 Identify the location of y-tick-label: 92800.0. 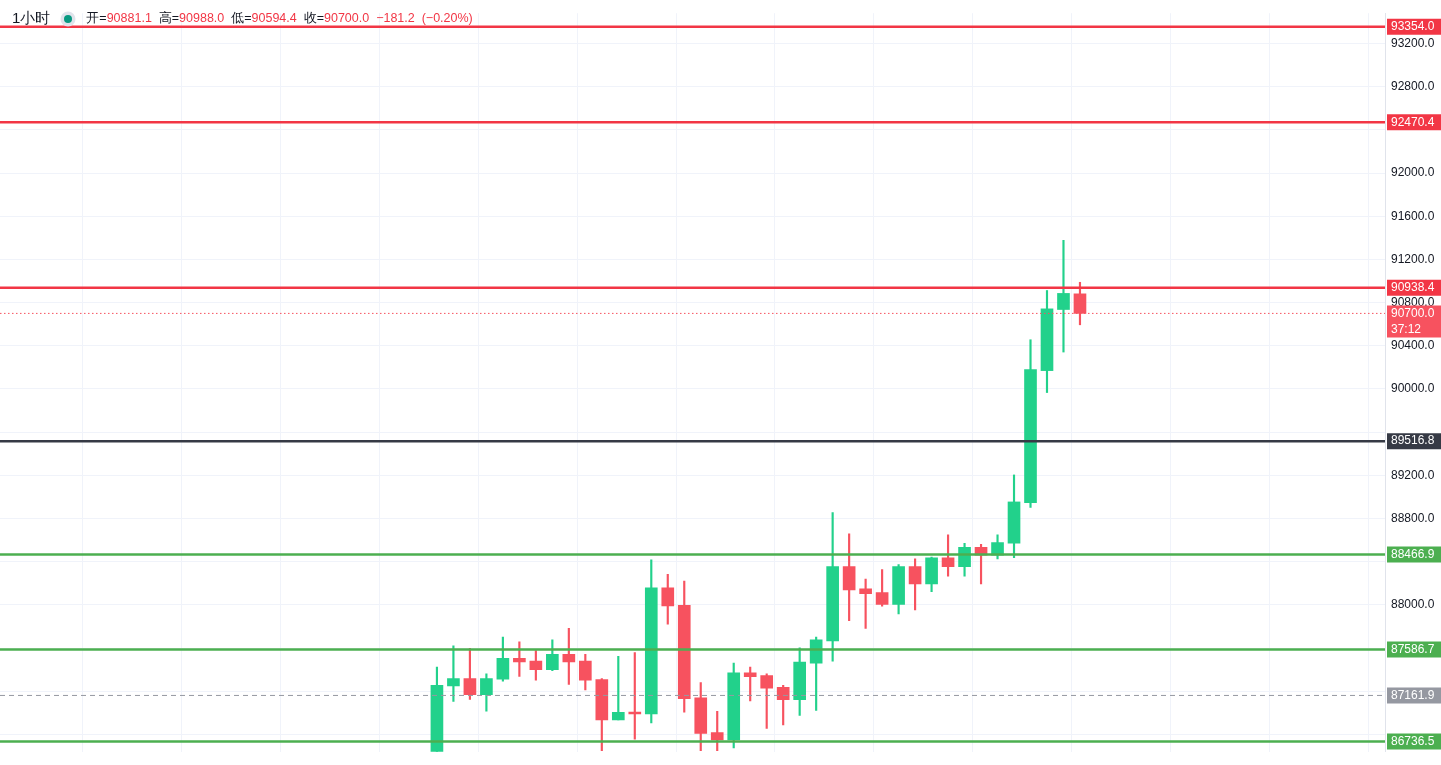
(1413, 85).